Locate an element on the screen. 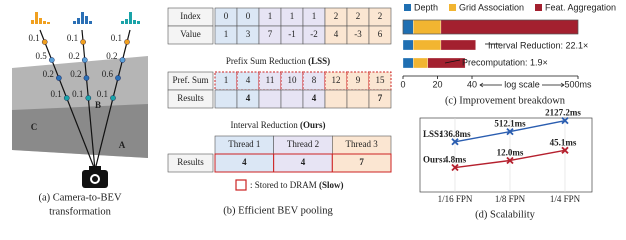 The image size is (626, 240). bar-outline is located at coordinates (490, 27).